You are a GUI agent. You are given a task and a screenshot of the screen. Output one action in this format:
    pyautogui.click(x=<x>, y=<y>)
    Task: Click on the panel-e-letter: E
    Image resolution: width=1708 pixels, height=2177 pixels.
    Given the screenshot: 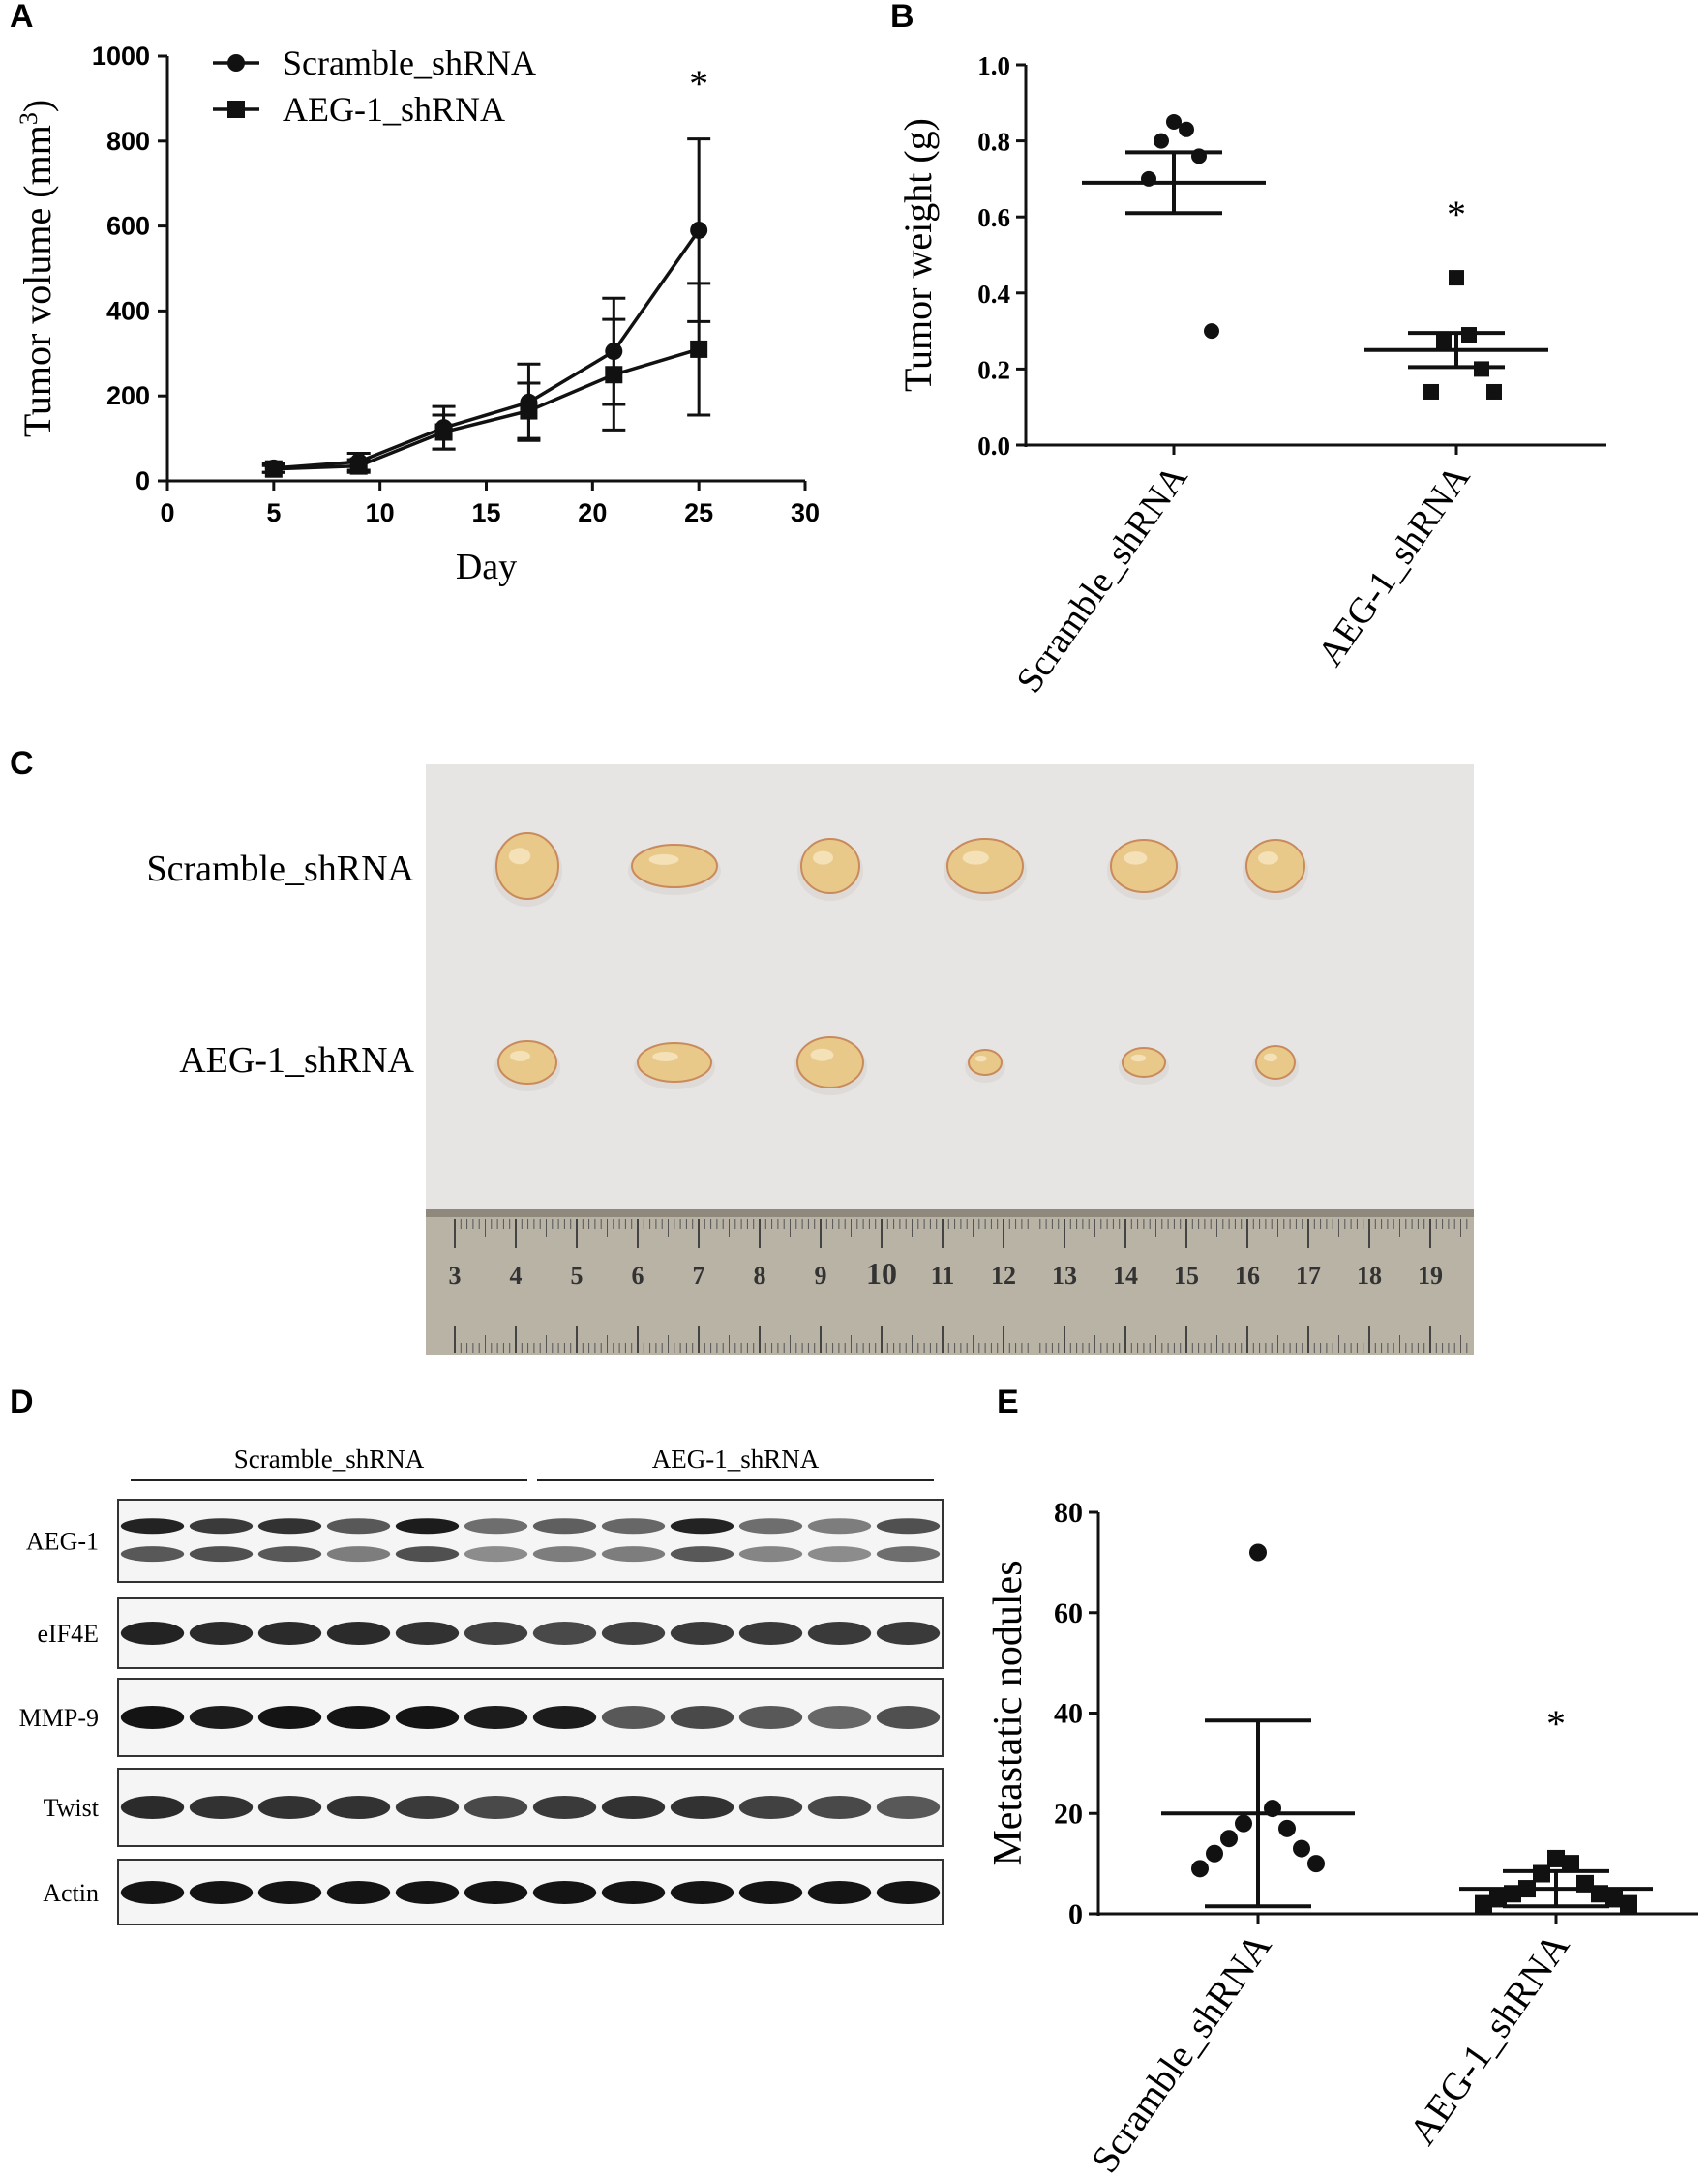 What is the action you would take?
    pyautogui.click(x=1008, y=1402)
    